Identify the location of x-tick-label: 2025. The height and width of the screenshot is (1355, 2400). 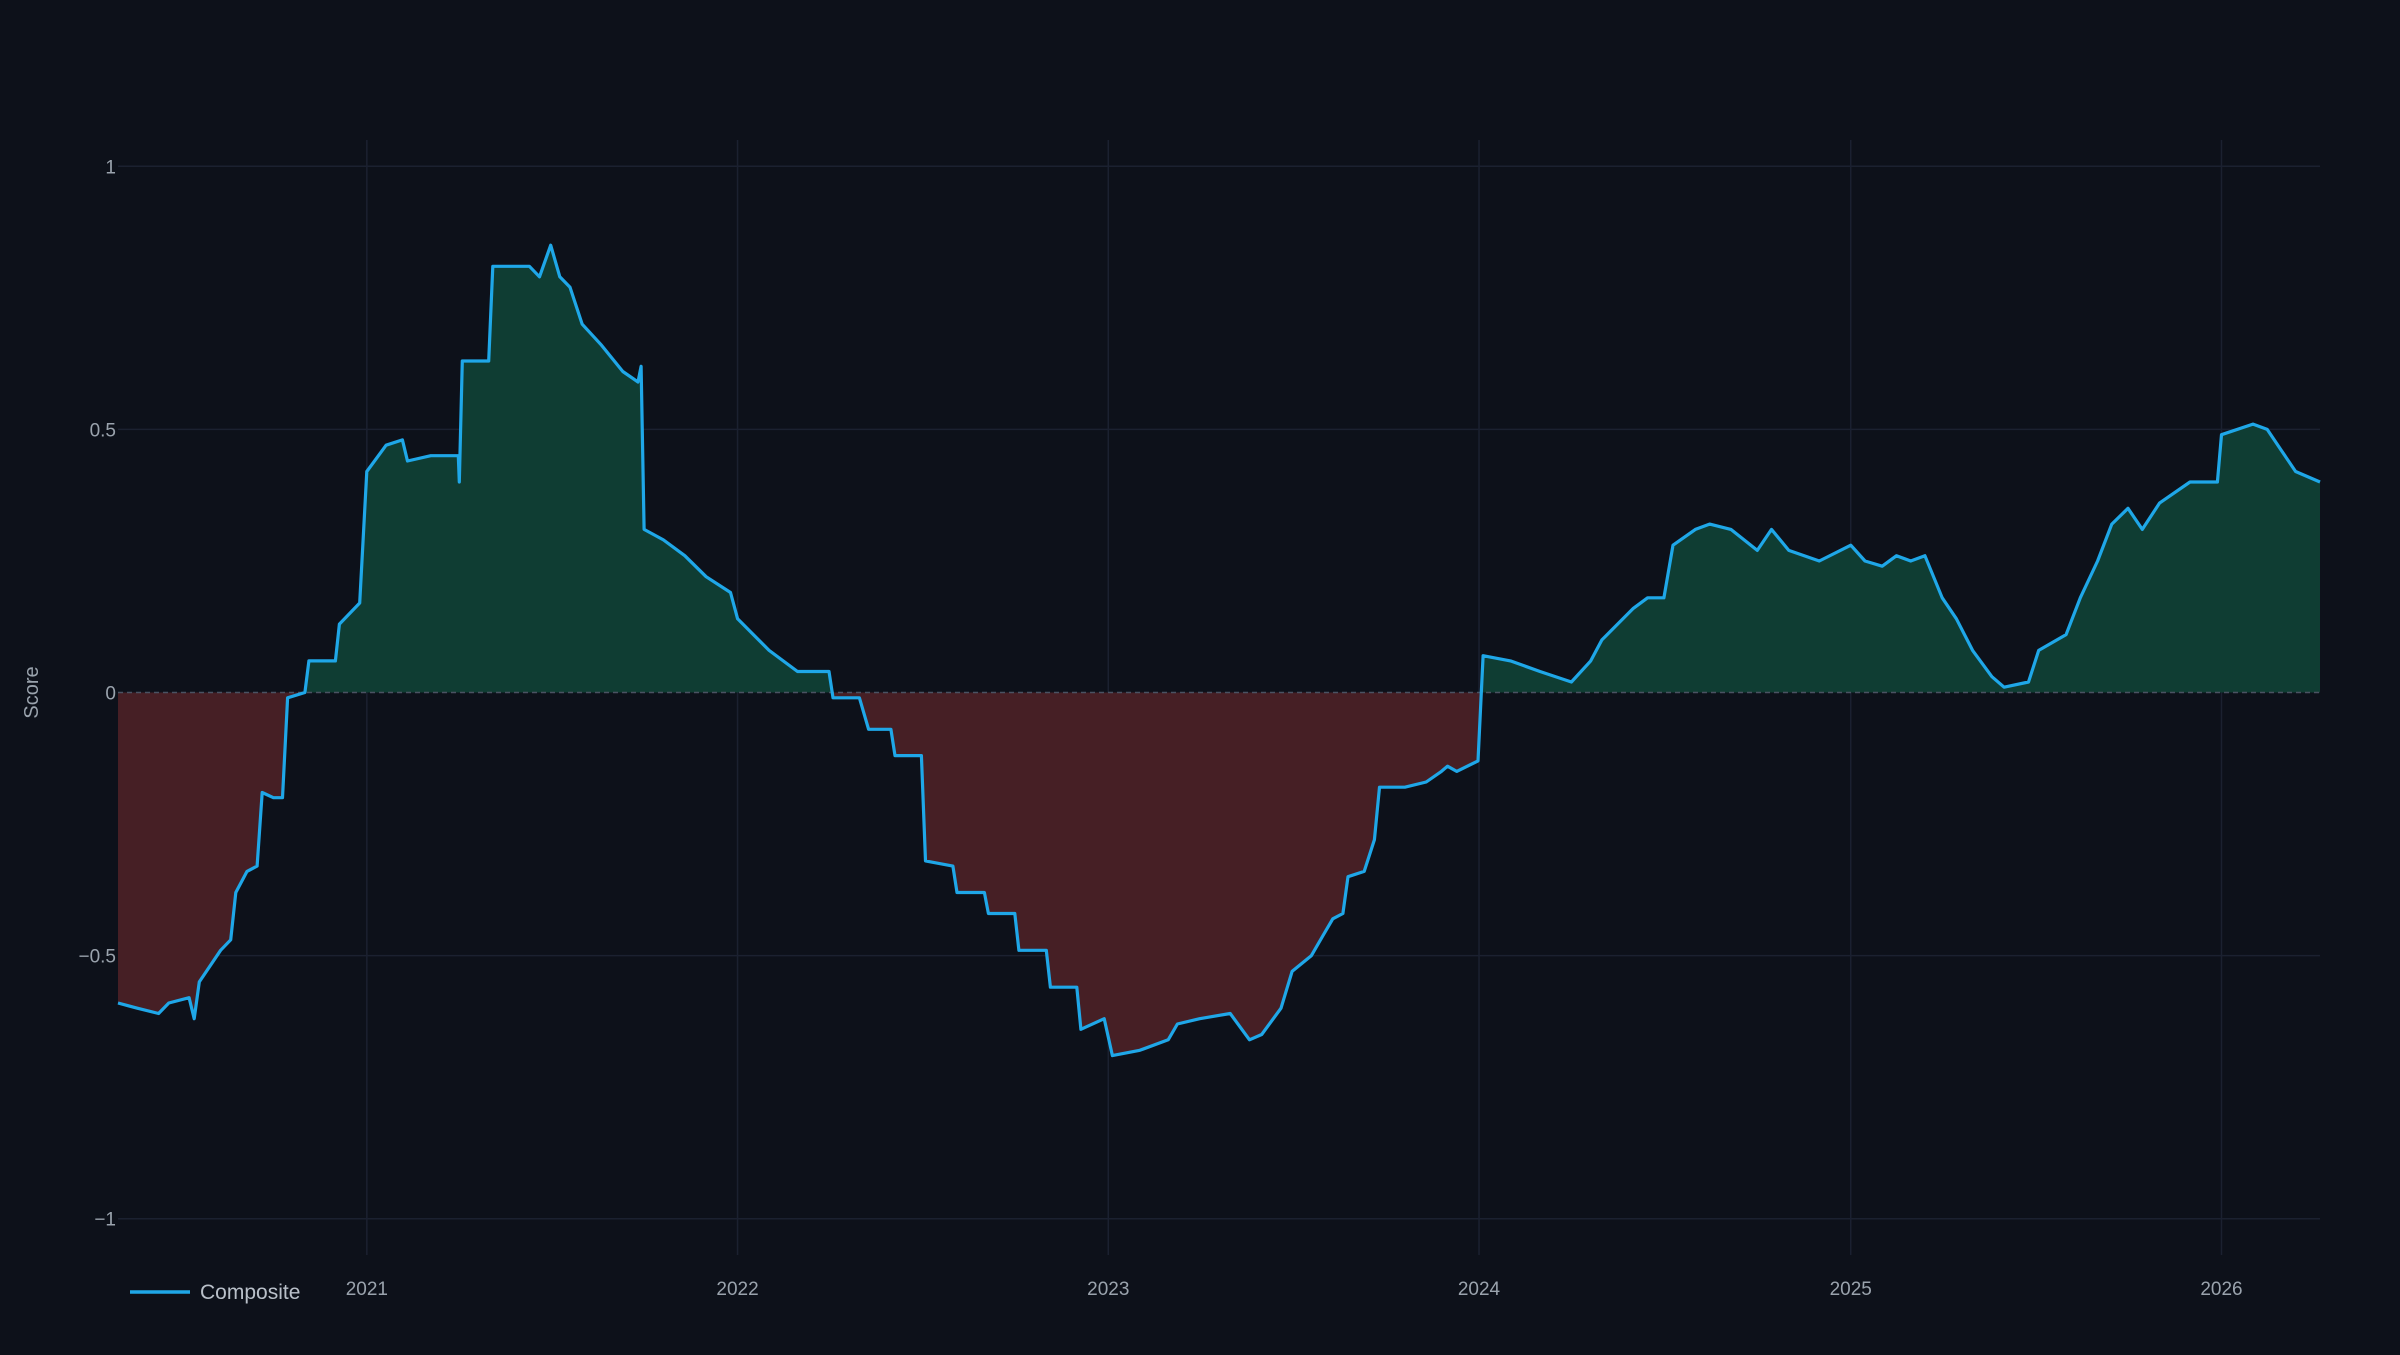
(1851, 1289).